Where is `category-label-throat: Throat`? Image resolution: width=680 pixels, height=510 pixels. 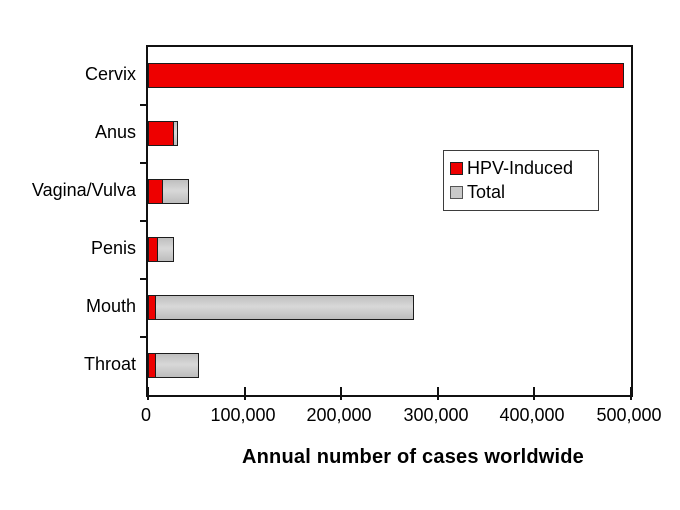 category-label-throat: Throat is located at coordinates (109, 364).